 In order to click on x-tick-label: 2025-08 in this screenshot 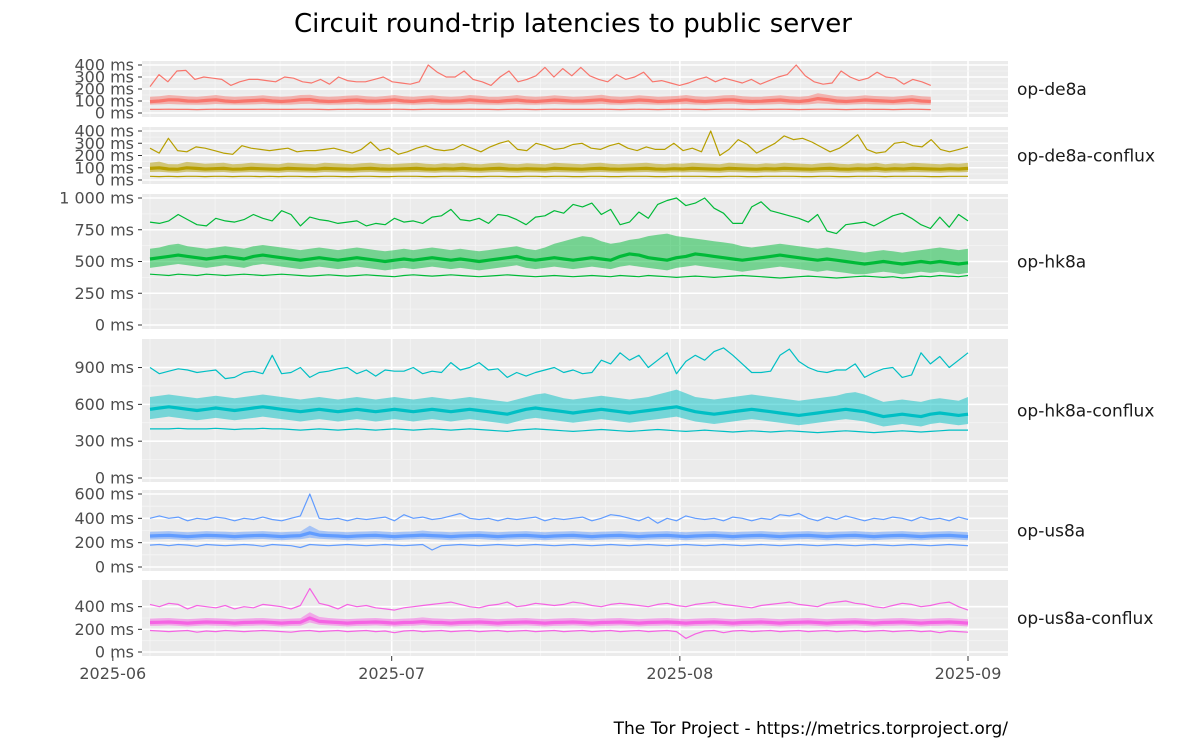, I will do `click(679, 673)`.